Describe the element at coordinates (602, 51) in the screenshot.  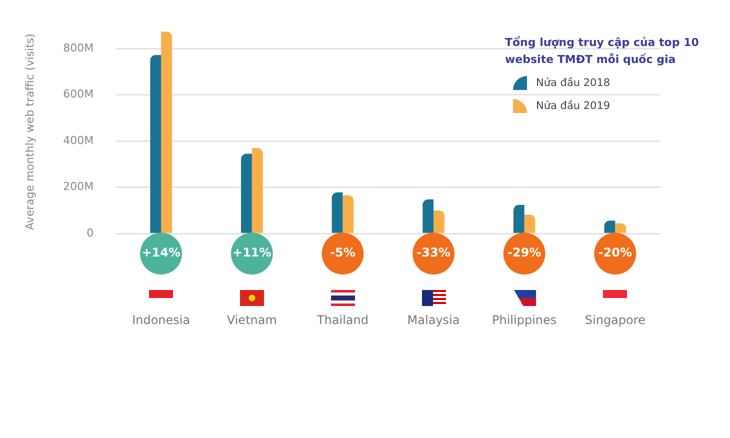
I see `legend-title: Tổng lượng truy cập của top 10 website TMĐT mỗi quốc gia` at that location.